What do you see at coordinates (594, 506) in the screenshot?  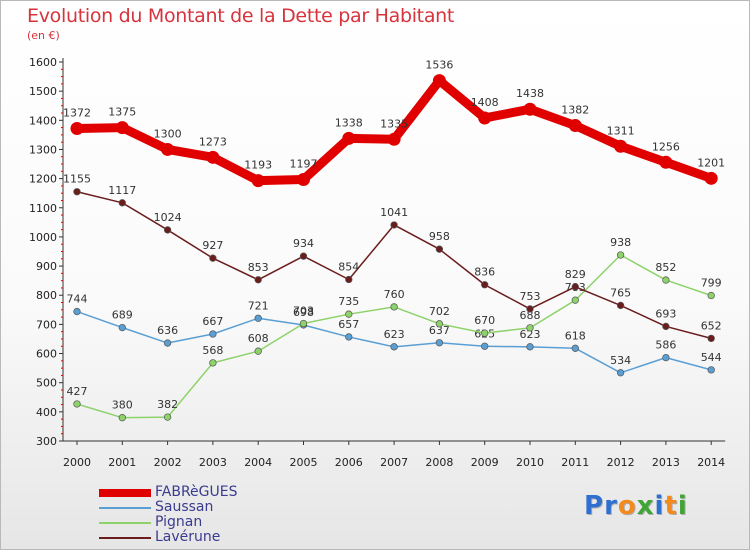 I see `logo-letter: P` at bounding box center [594, 506].